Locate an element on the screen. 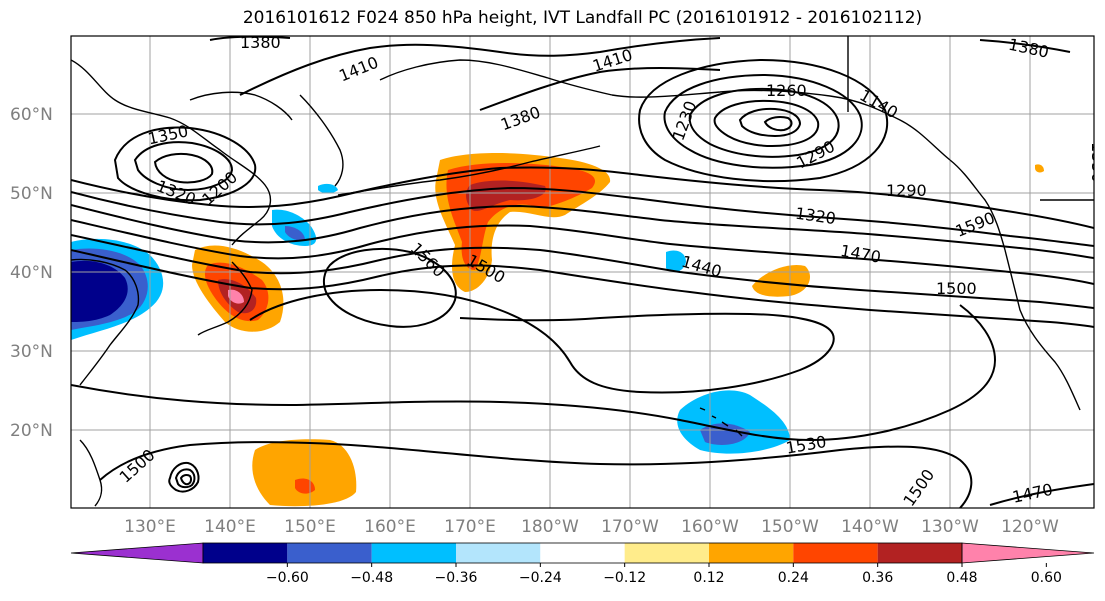 This screenshot has height=601, width=1105. lon-label: 150°E is located at coordinates (310, 527).